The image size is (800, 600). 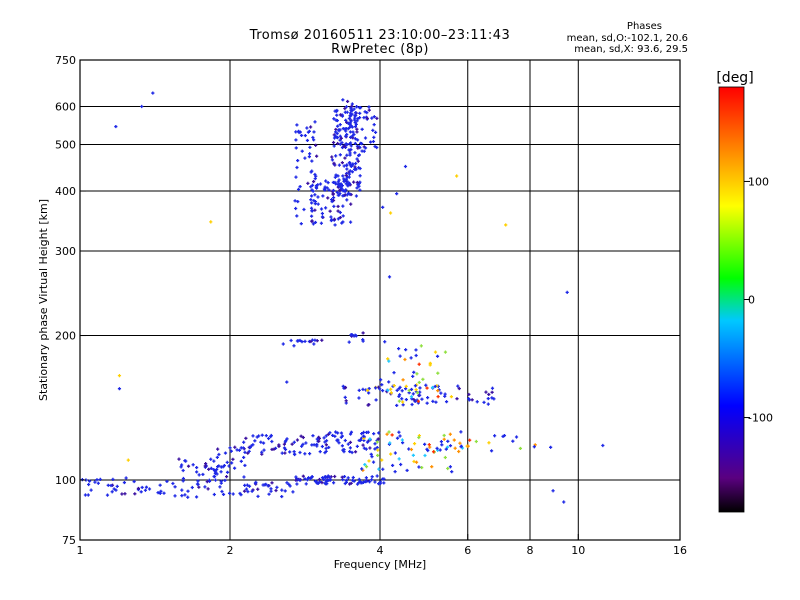 I want to click on y-tick-label: 300, so click(x=65, y=251).